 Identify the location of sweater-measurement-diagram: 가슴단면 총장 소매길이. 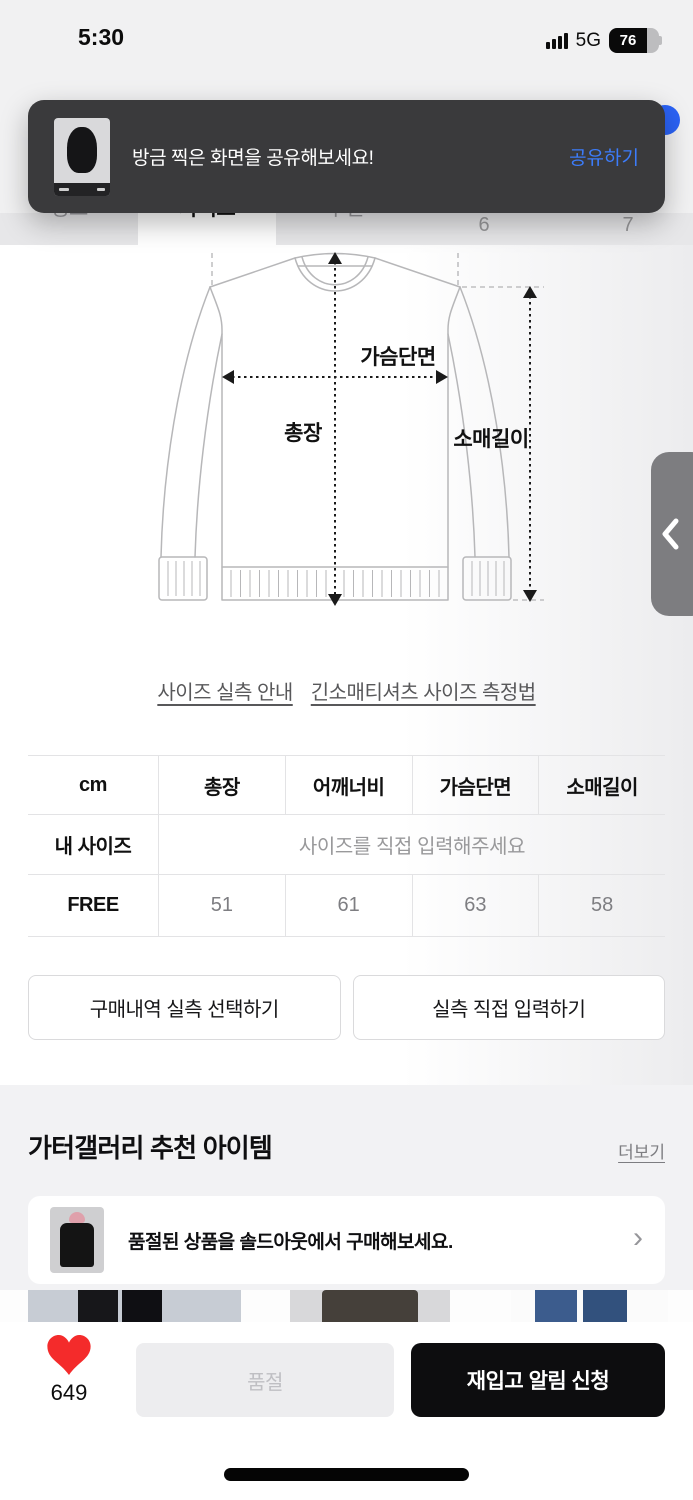
(351, 429).